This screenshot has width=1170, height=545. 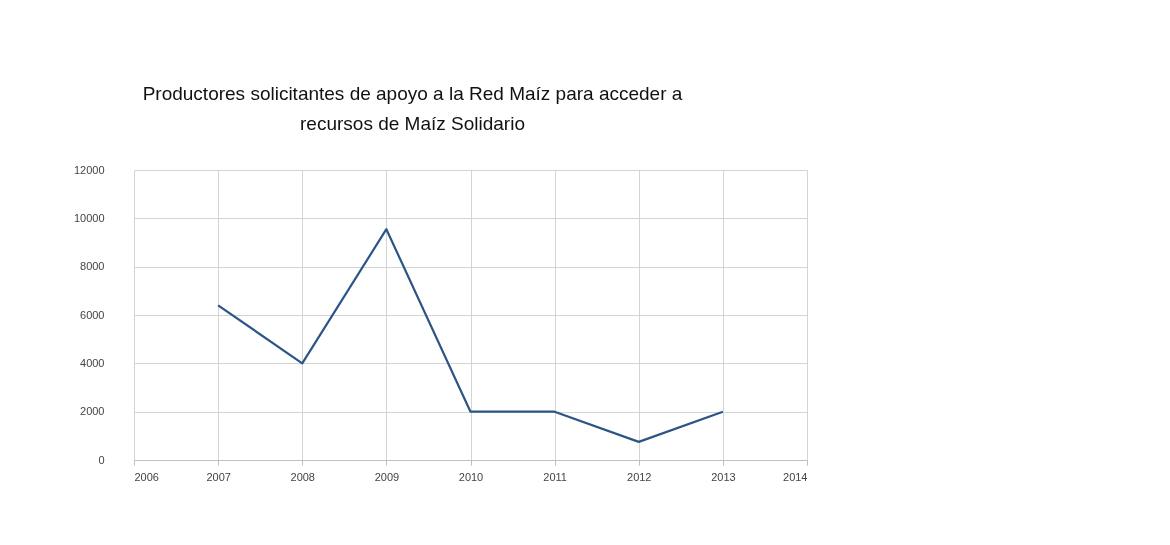 I want to click on x-tick-label: 2012, so click(x=639, y=476).